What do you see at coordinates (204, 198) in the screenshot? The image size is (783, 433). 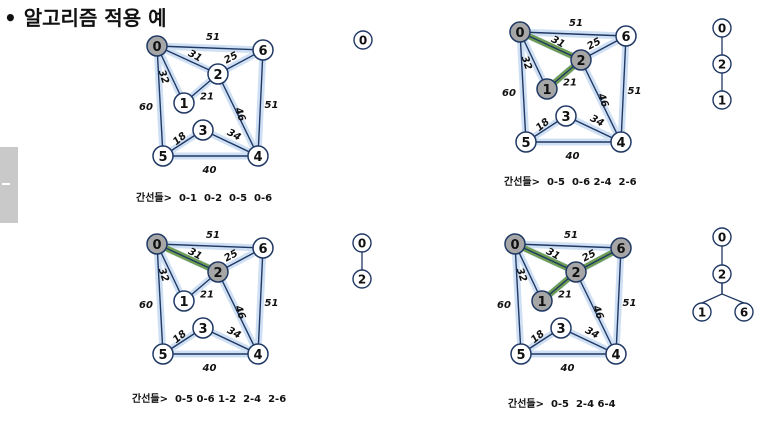 I see `caption-panel-1: 간선들> 0-1 0-2 0-5 0-6` at bounding box center [204, 198].